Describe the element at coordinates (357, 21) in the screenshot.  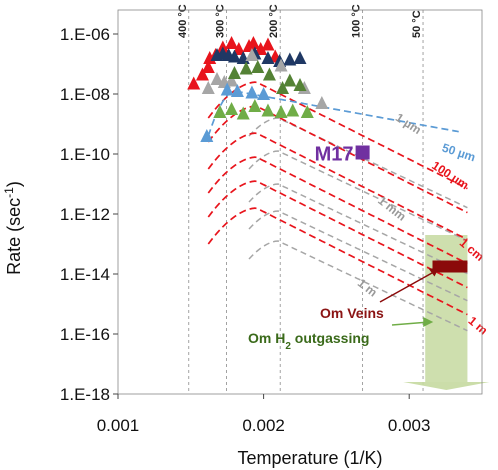
I see `temperature-label: 100 °C` at that location.